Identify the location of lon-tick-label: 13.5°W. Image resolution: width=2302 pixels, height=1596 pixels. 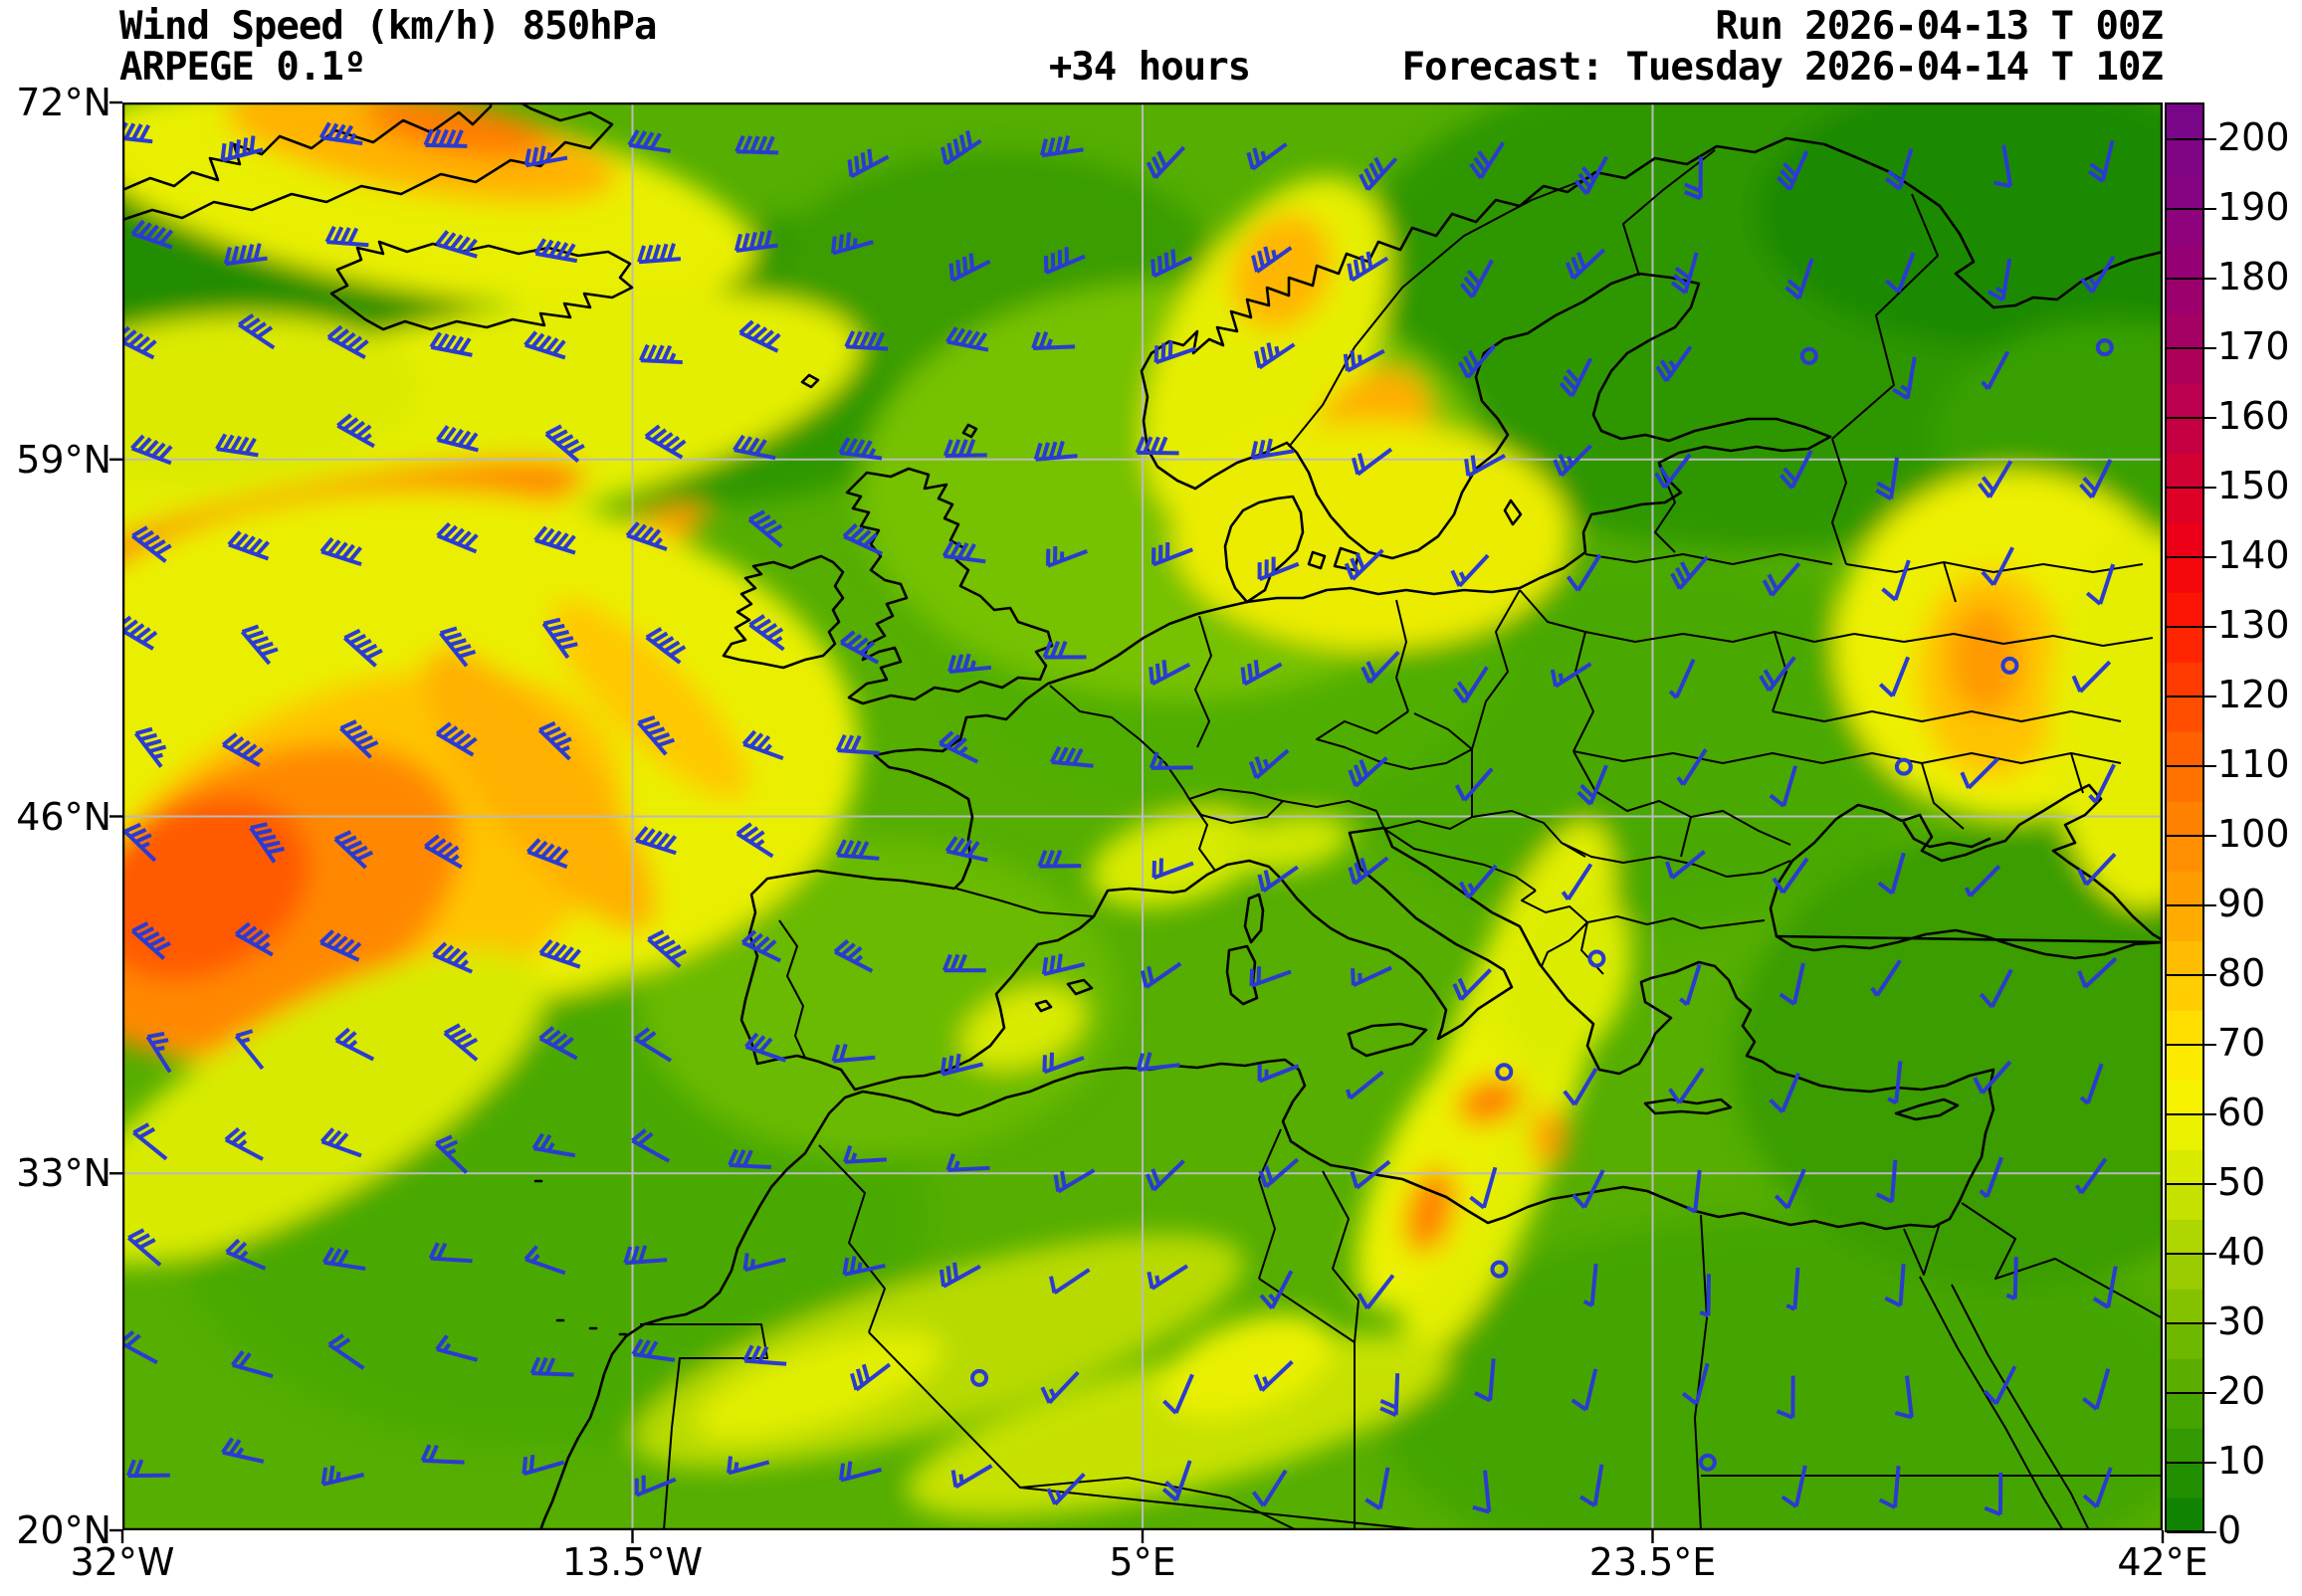
(632, 1562).